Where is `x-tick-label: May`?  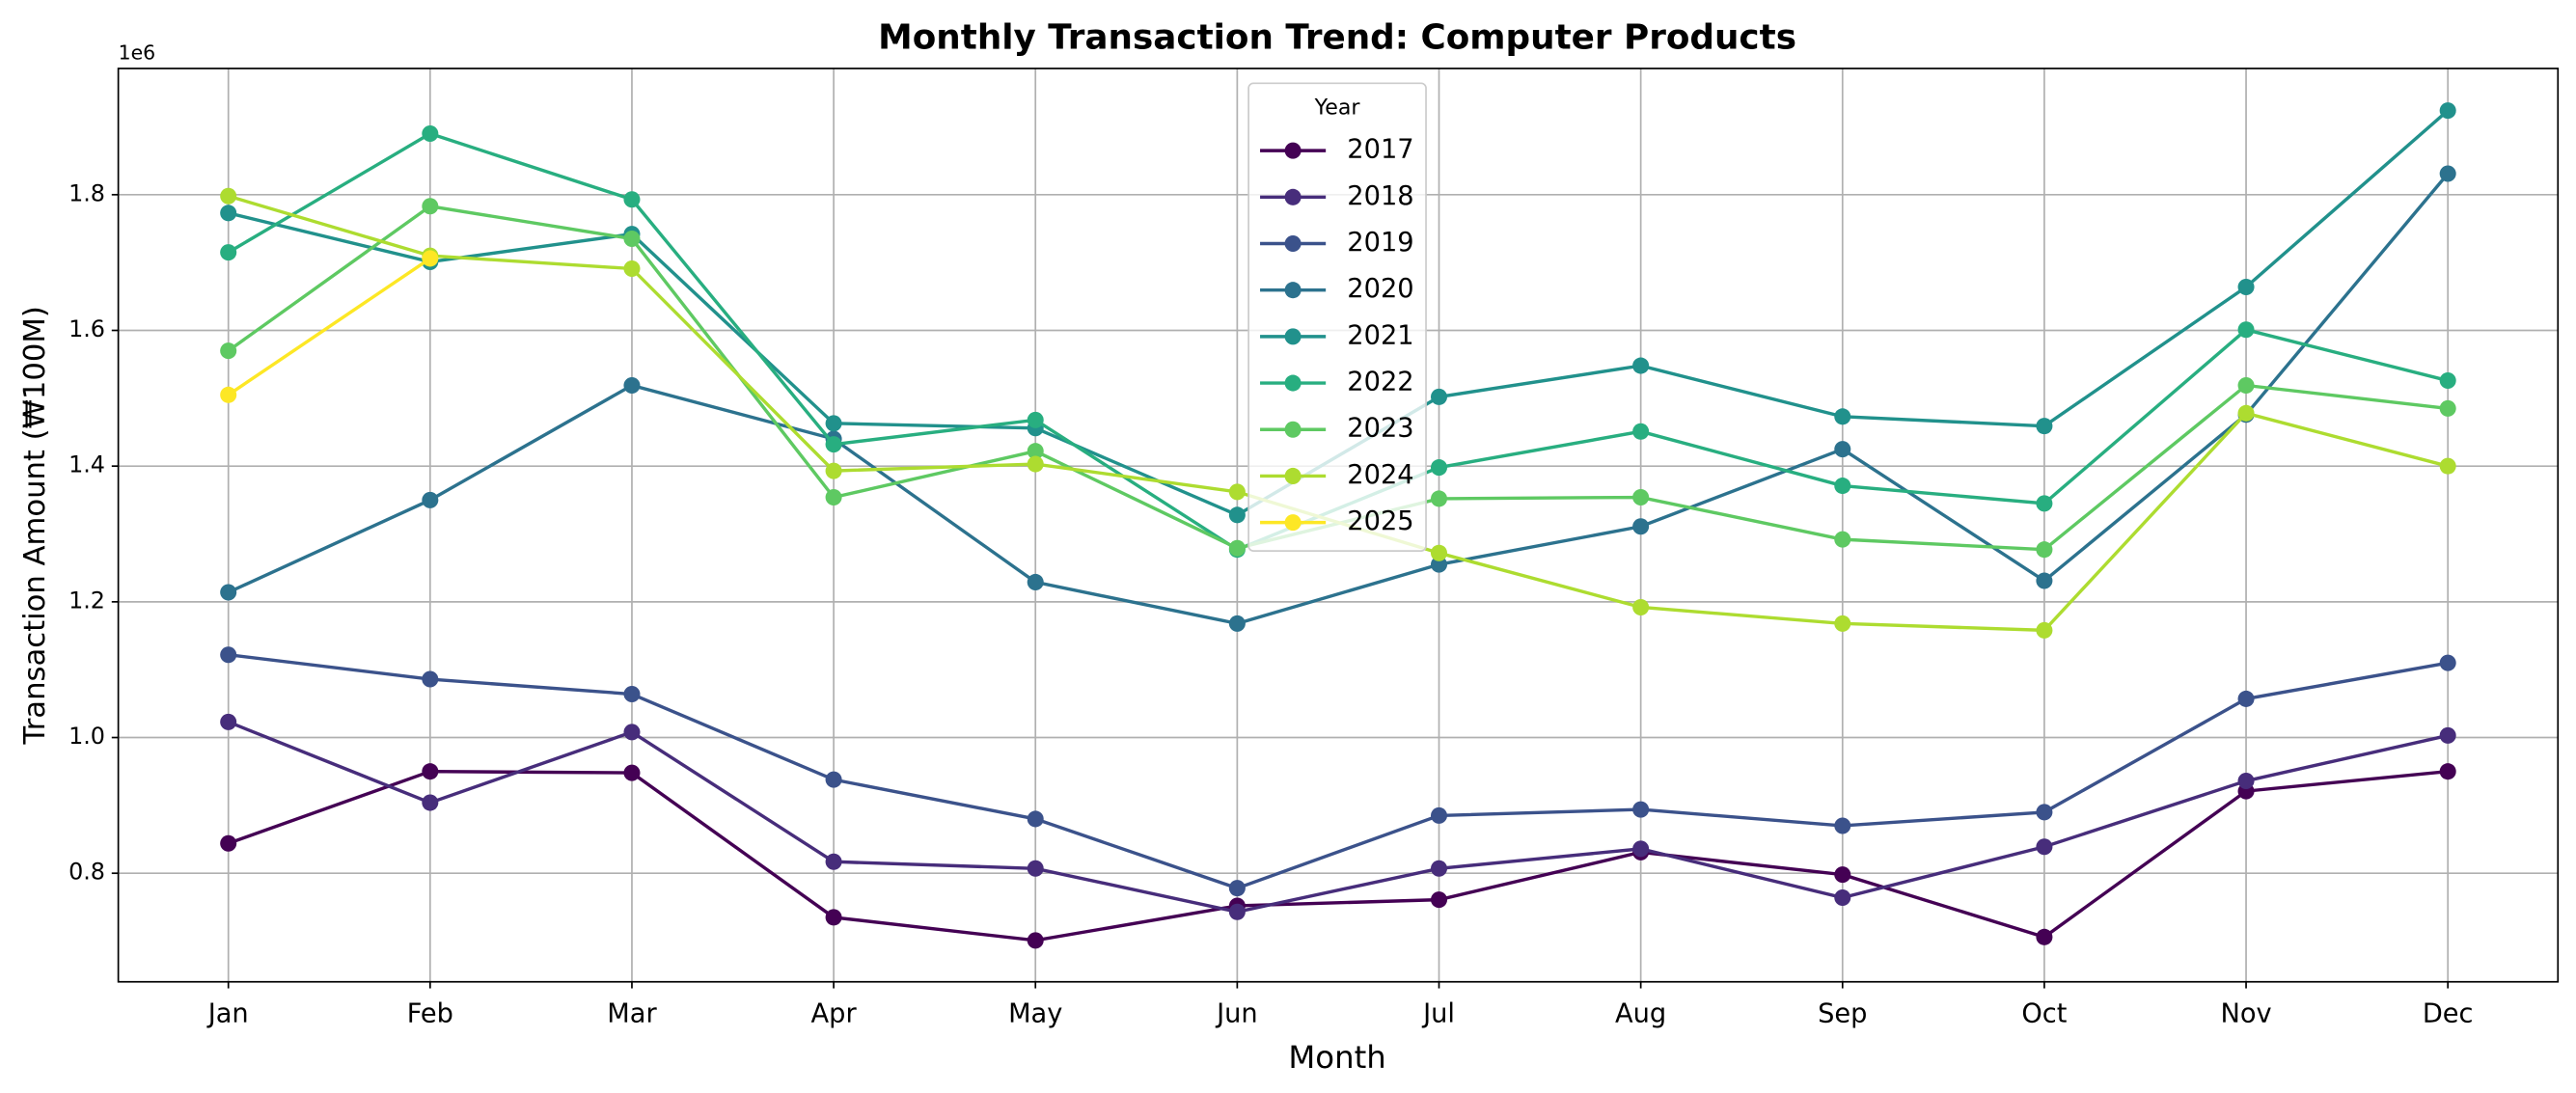
x-tick-label: May is located at coordinates (1035, 1013).